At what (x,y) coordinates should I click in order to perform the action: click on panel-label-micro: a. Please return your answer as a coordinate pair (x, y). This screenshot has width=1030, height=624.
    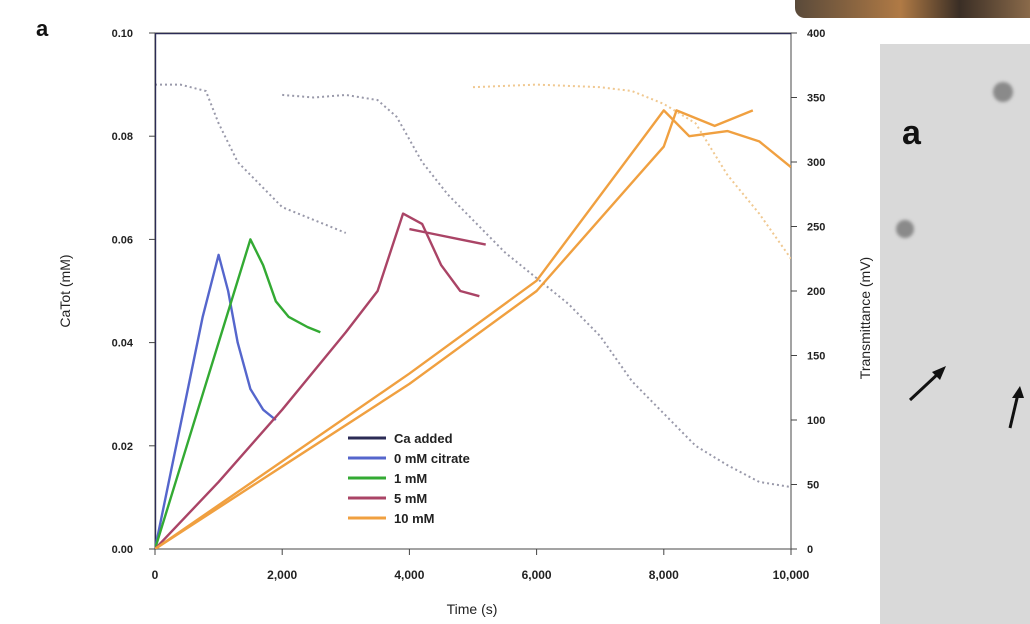
    Looking at the image, I should click on (911, 133).